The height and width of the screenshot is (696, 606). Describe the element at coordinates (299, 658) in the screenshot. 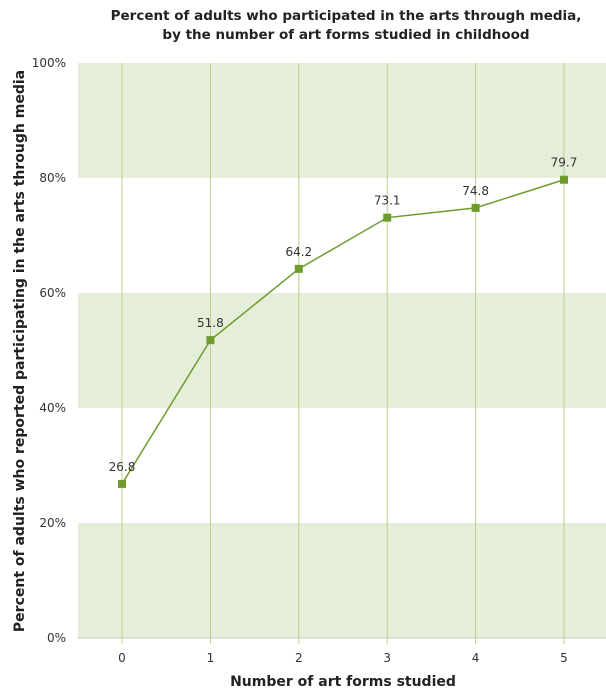

I see `x-tick-label: 2` at that location.